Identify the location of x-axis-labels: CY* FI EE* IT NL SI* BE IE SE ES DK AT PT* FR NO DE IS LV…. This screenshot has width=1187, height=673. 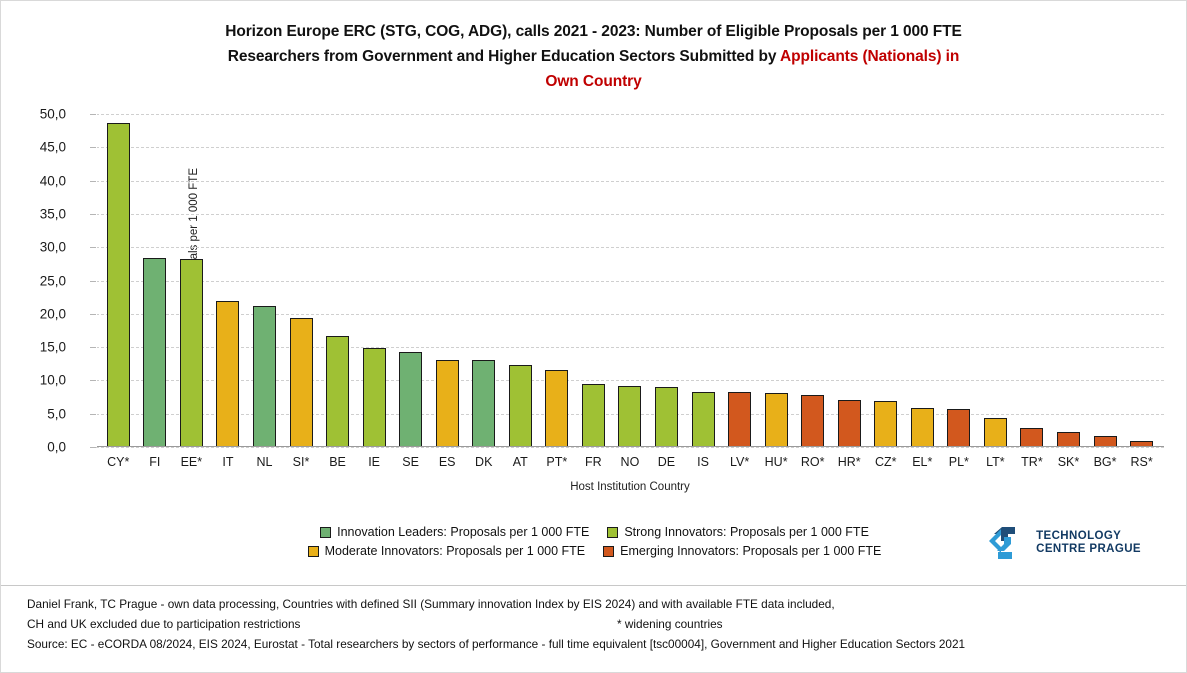
(630, 462).